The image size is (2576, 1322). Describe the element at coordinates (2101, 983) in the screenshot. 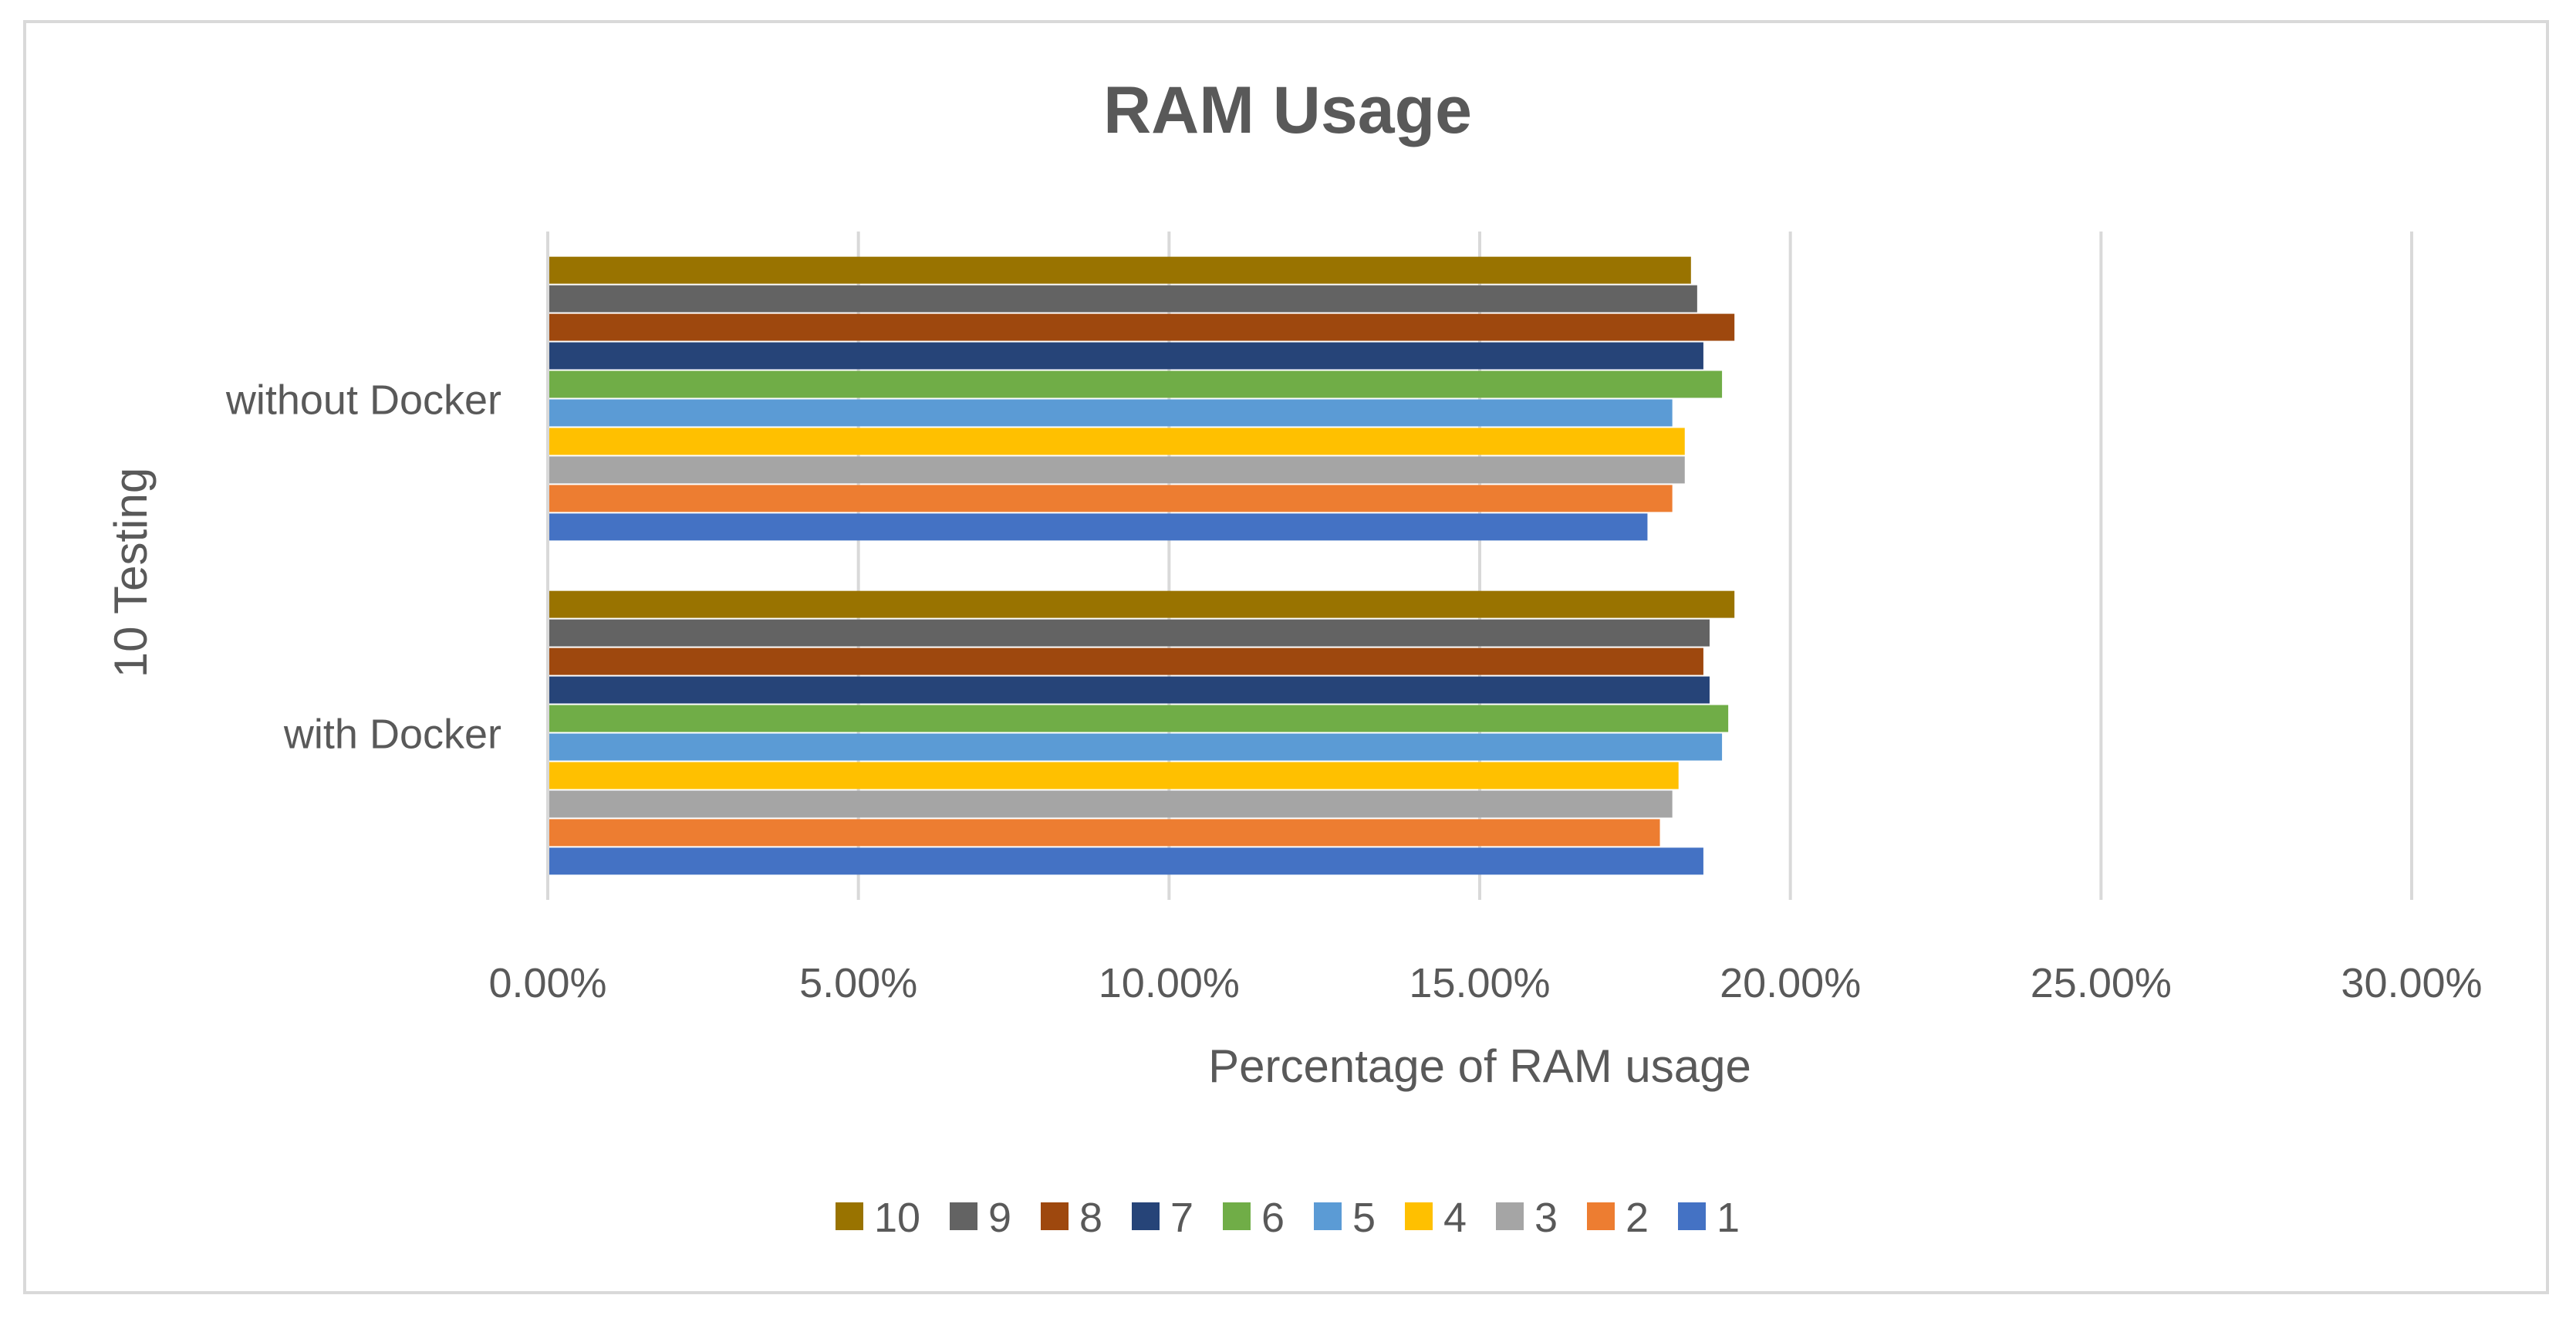

I see `x-tick-label: 25.00%` at that location.